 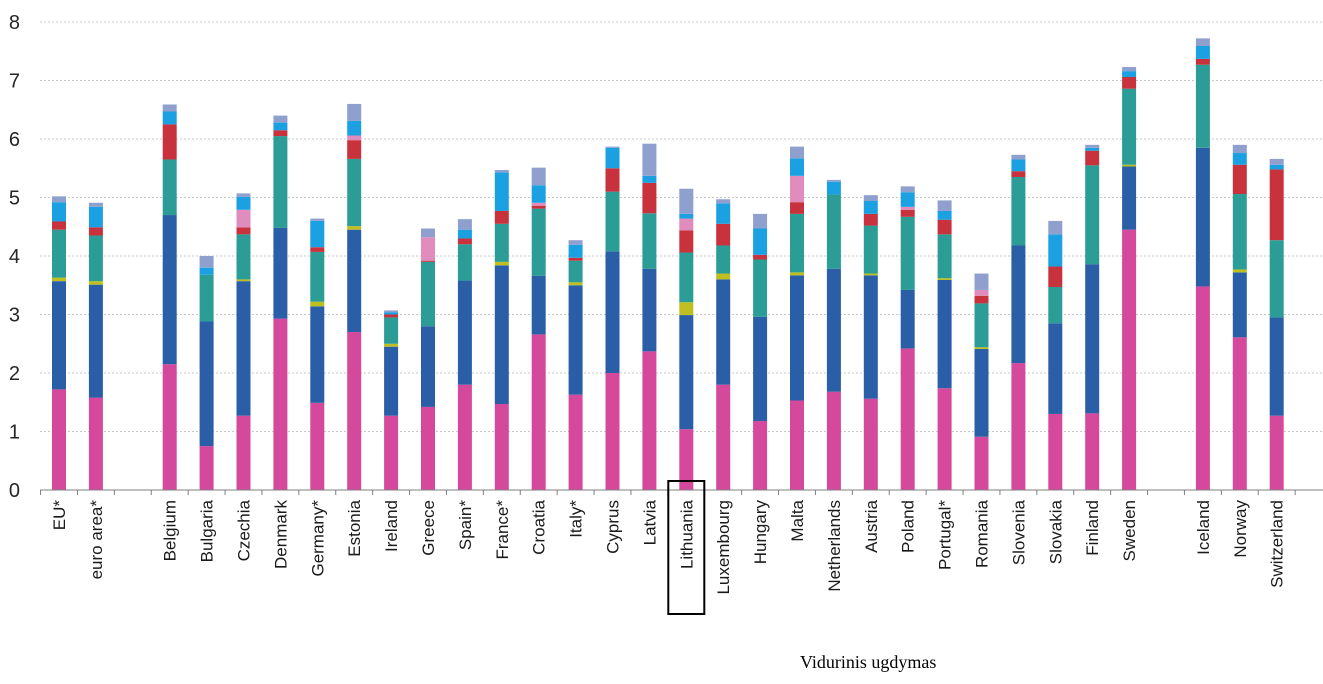 I want to click on x-tick-label: Romania, so click(x=982, y=533).